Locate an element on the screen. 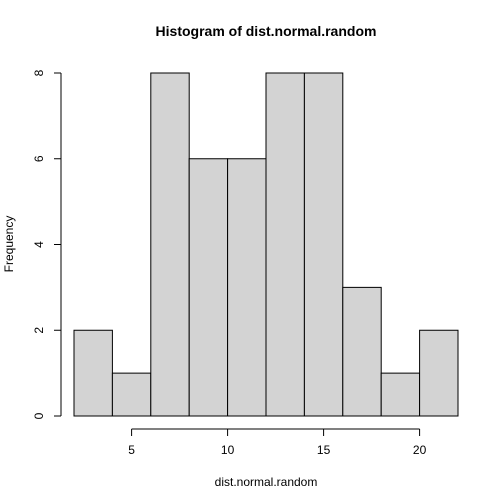  x-tick-label-3: 20 is located at coordinates (420, 450).